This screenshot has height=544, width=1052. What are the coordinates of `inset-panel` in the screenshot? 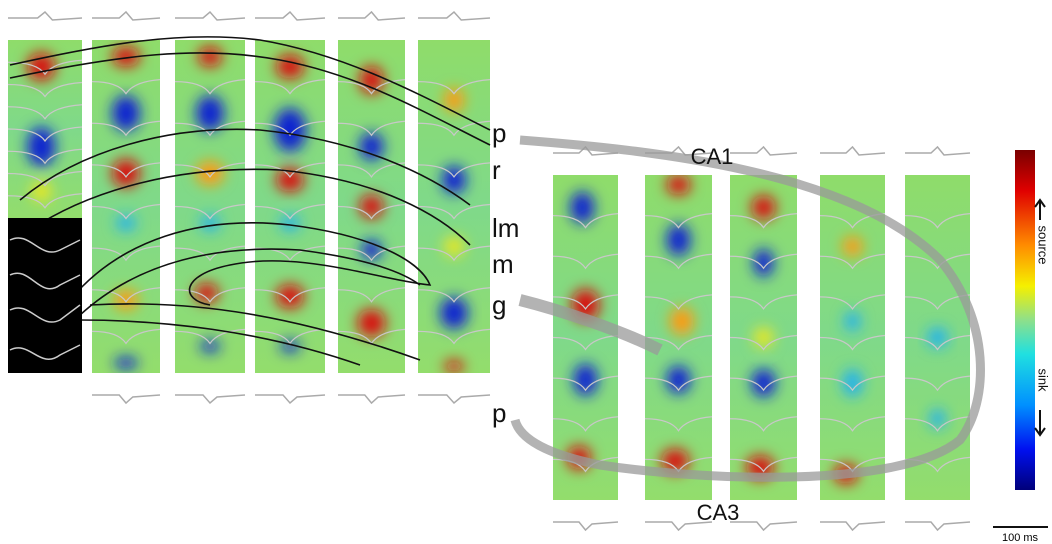 It's located at (45, 295).